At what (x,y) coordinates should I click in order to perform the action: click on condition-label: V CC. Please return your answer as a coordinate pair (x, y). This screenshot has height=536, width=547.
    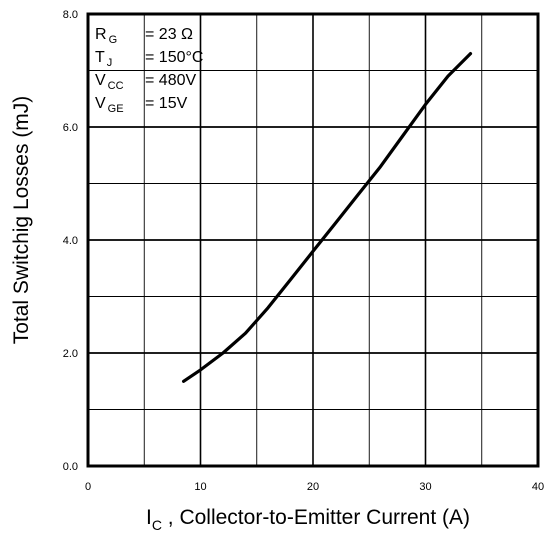
    Looking at the image, I should click on (109, 82).